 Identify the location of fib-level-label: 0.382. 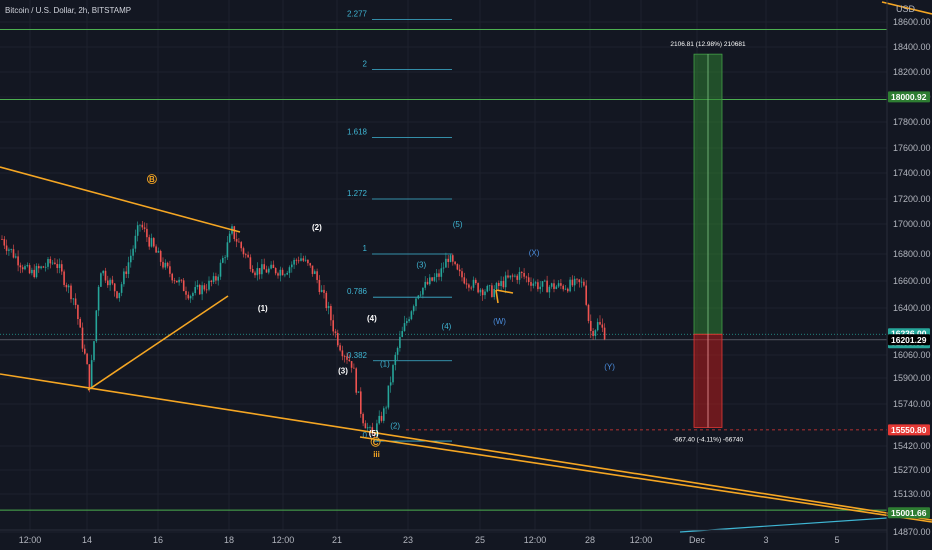
(357, 355).